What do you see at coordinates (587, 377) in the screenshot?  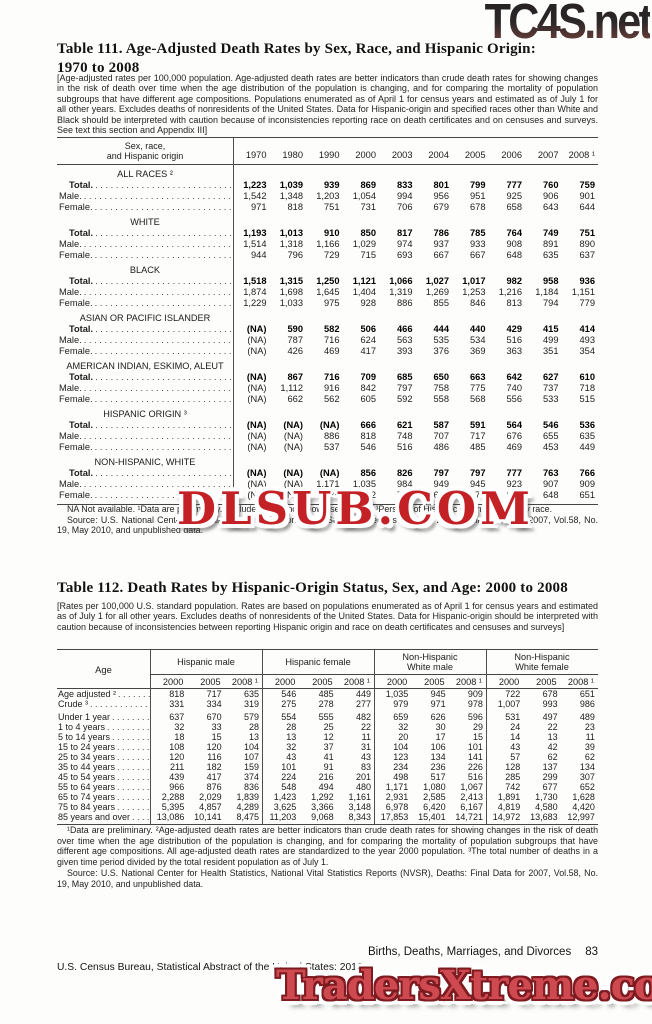 I see `death-rate-value: 610` at bounding box center [587, 377].